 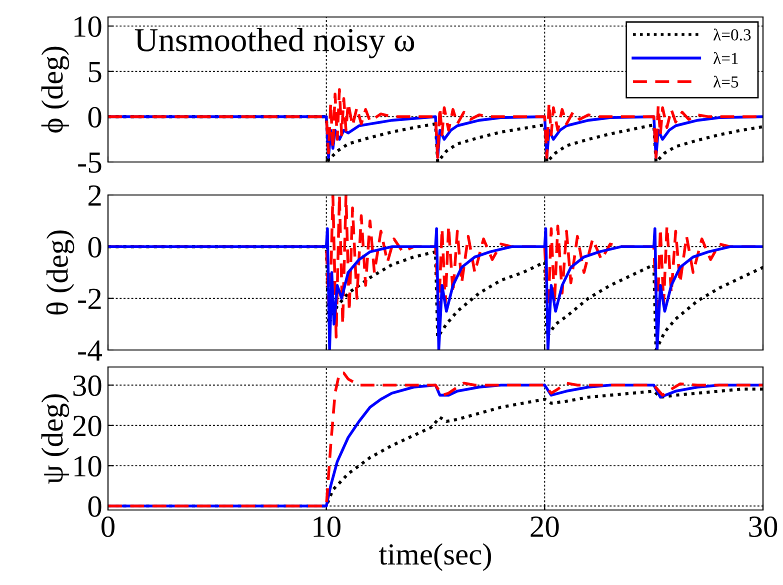 I want to click on legend-label: λ=1, so click(x=725, y=58).